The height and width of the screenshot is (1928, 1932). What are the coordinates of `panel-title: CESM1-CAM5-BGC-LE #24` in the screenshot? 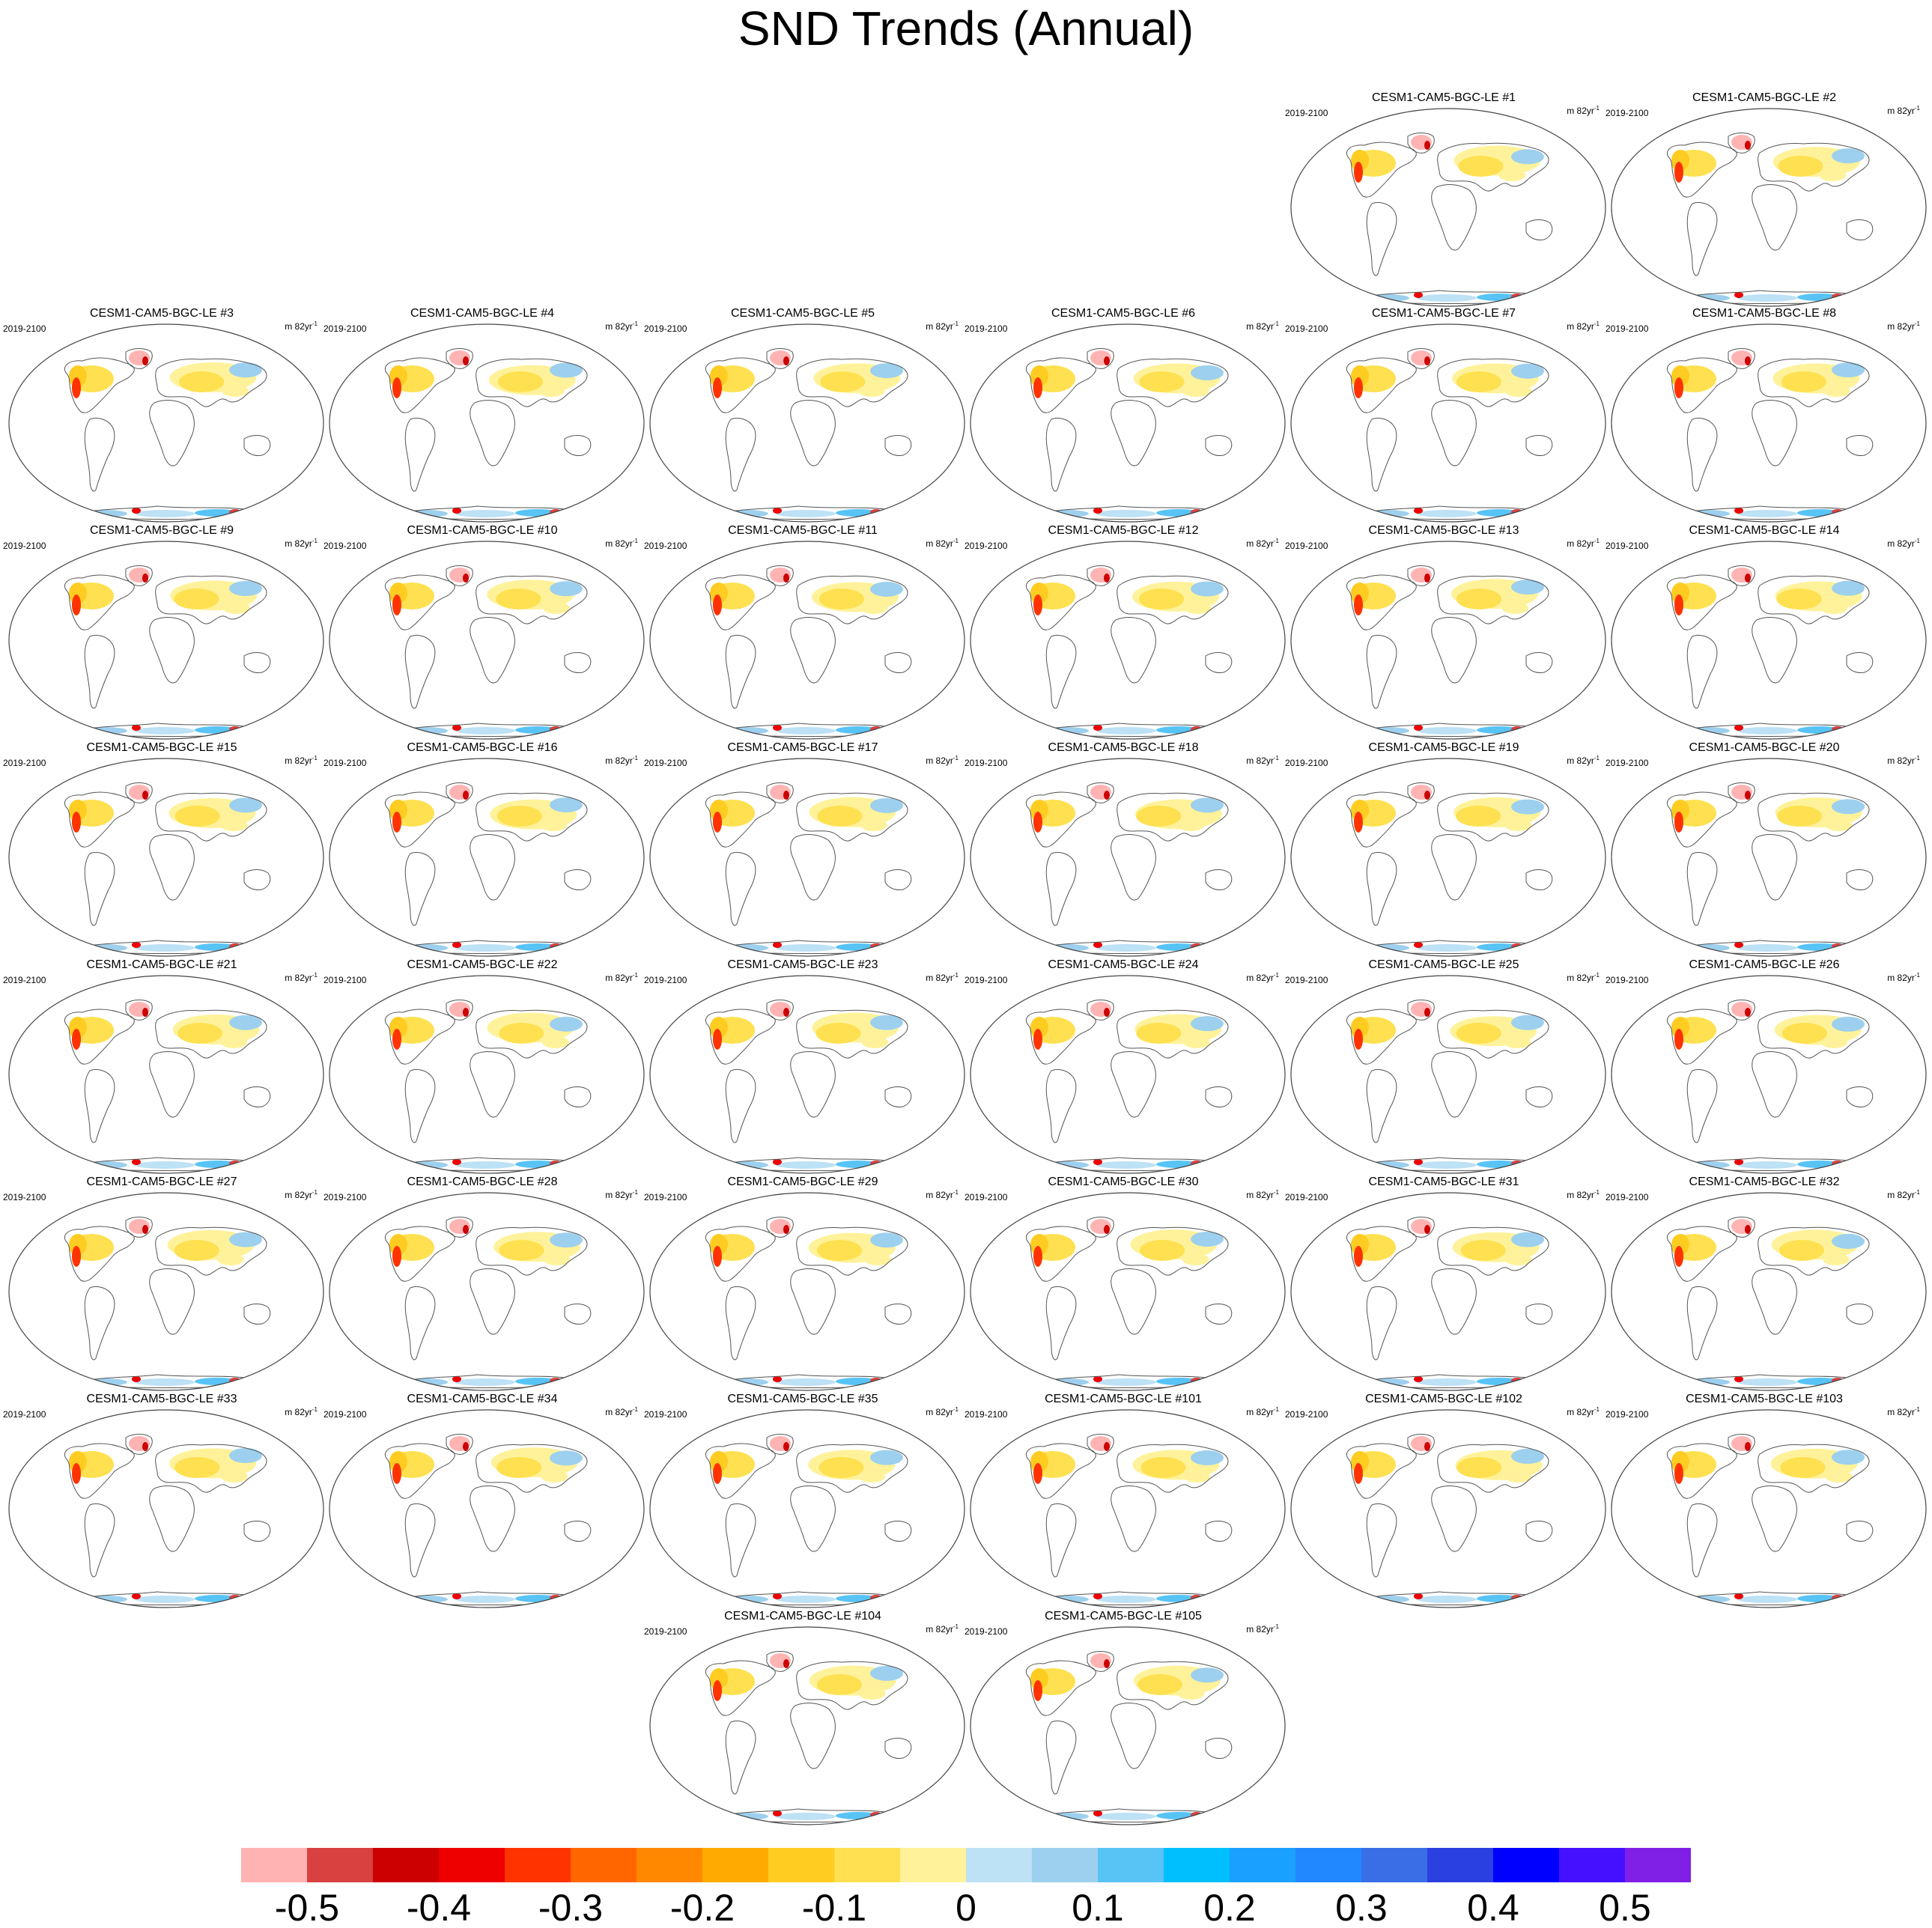 It's located at (1123, 964).